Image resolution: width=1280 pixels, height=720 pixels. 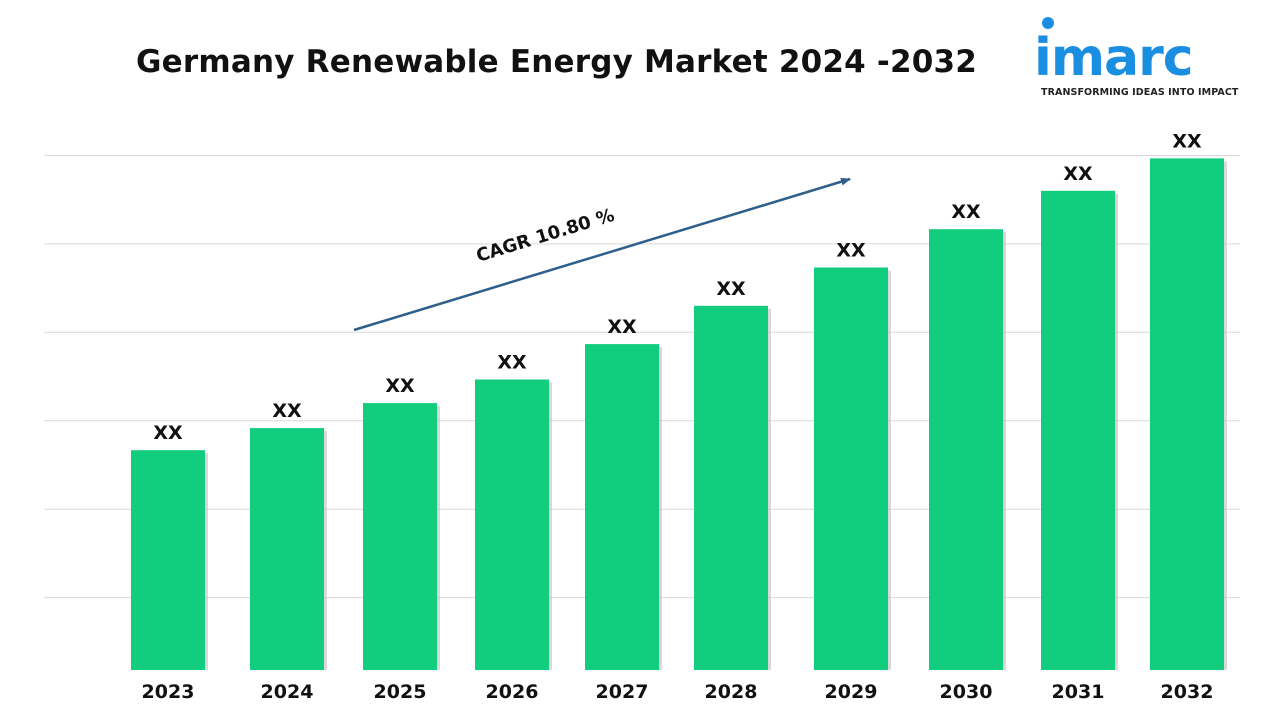 I want to click on x-tick-label: 2029, so click(x=851, y=692).